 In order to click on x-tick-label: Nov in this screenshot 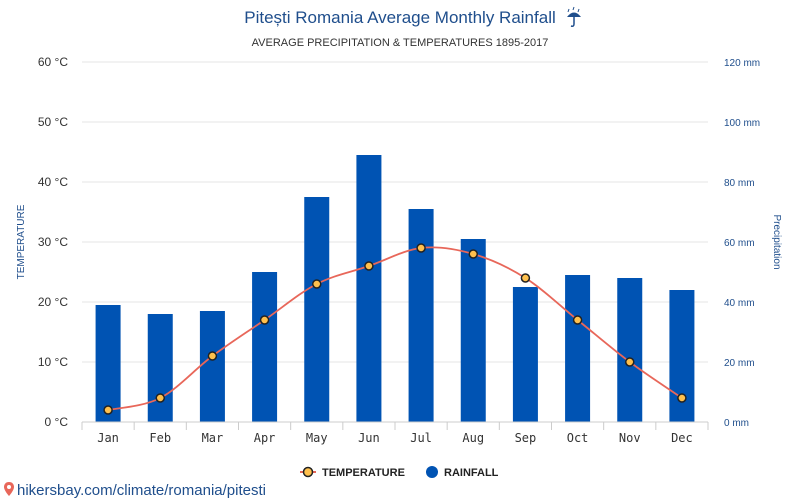, I will do `click(630, 438)`.